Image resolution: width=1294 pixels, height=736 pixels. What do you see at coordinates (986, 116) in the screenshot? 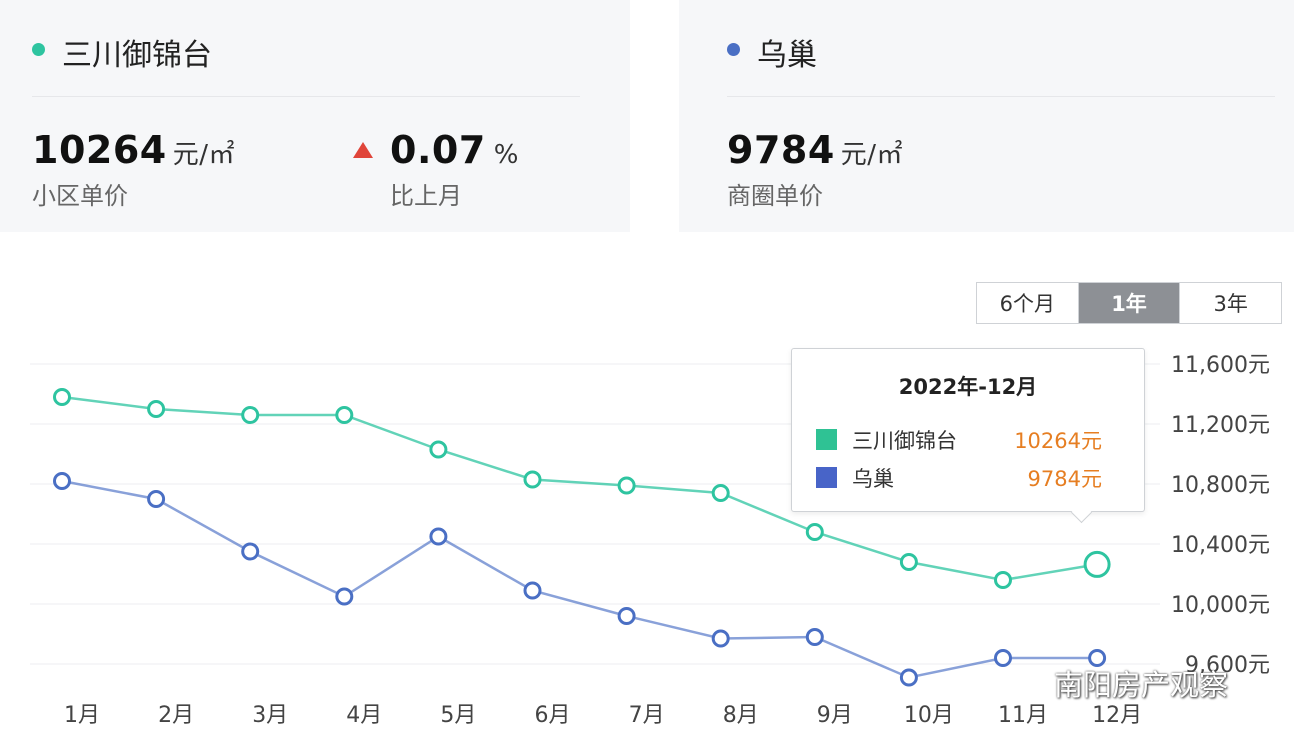
I see `summary-card-wuchao: 乌巢 9784 元/㎡ 商圈单价` at bounding box center [986, 116].